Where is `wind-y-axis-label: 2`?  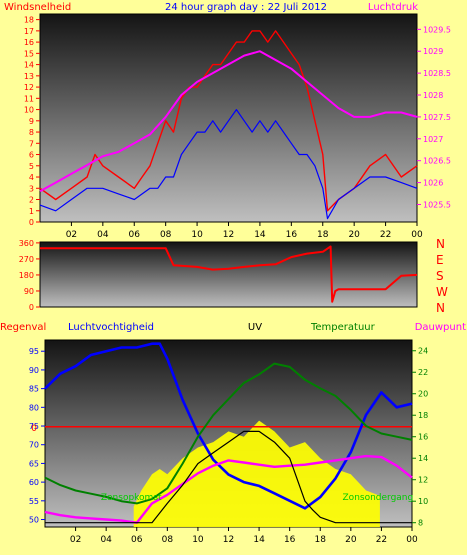 wind-y-axis-label: 2 is located at coordinates (31, 200).